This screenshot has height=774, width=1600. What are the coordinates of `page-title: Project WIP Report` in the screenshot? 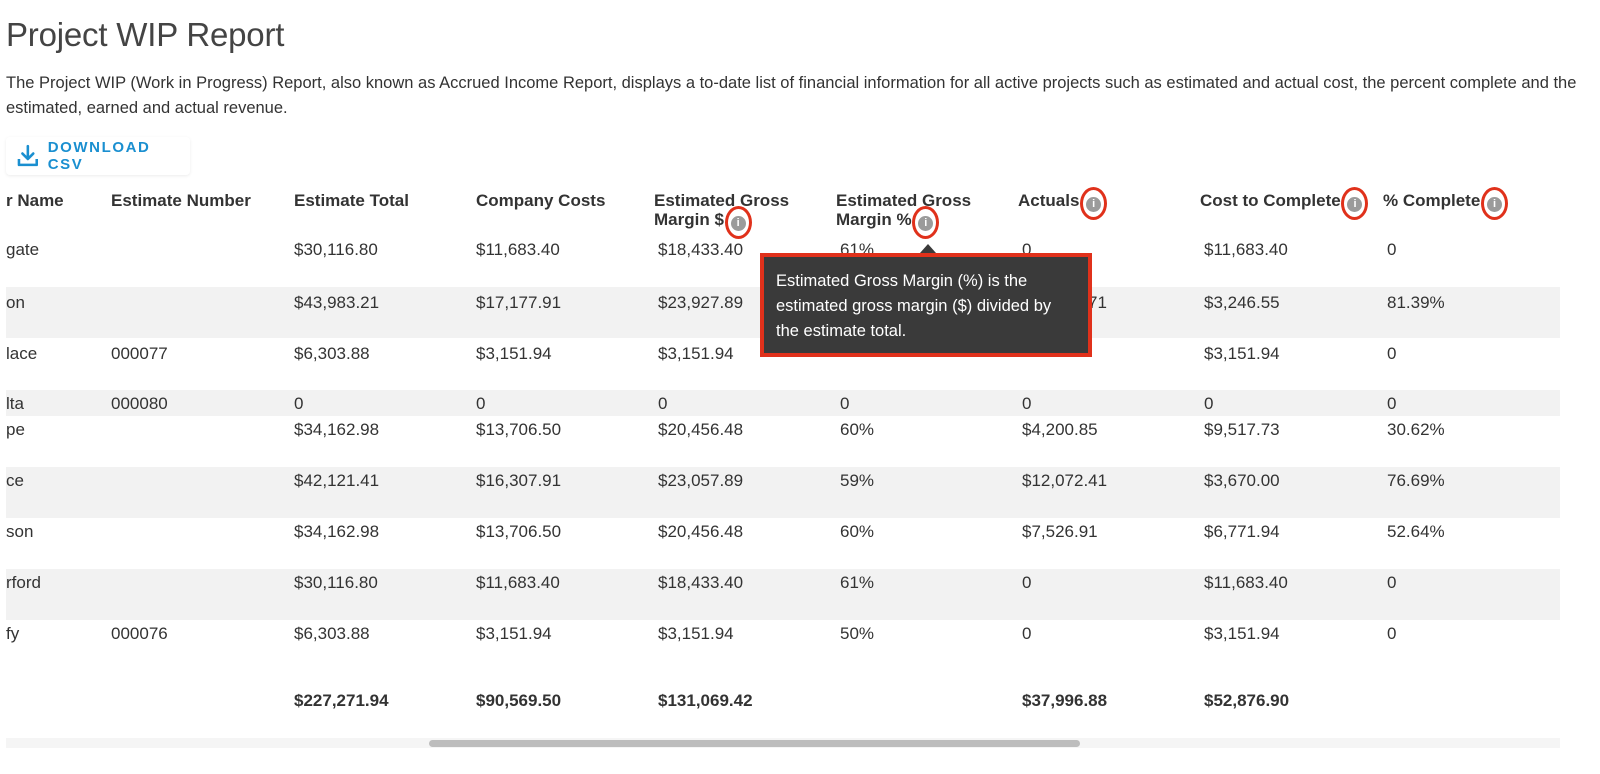 It's located at (145, 34).